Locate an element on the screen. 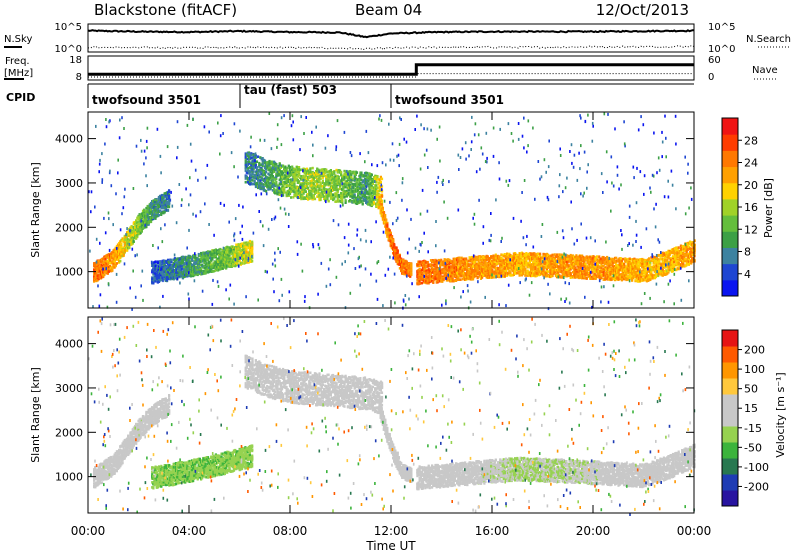 This screenshot has height=554, width=800. nave-label: Nave is located at coordinates (765, 70).